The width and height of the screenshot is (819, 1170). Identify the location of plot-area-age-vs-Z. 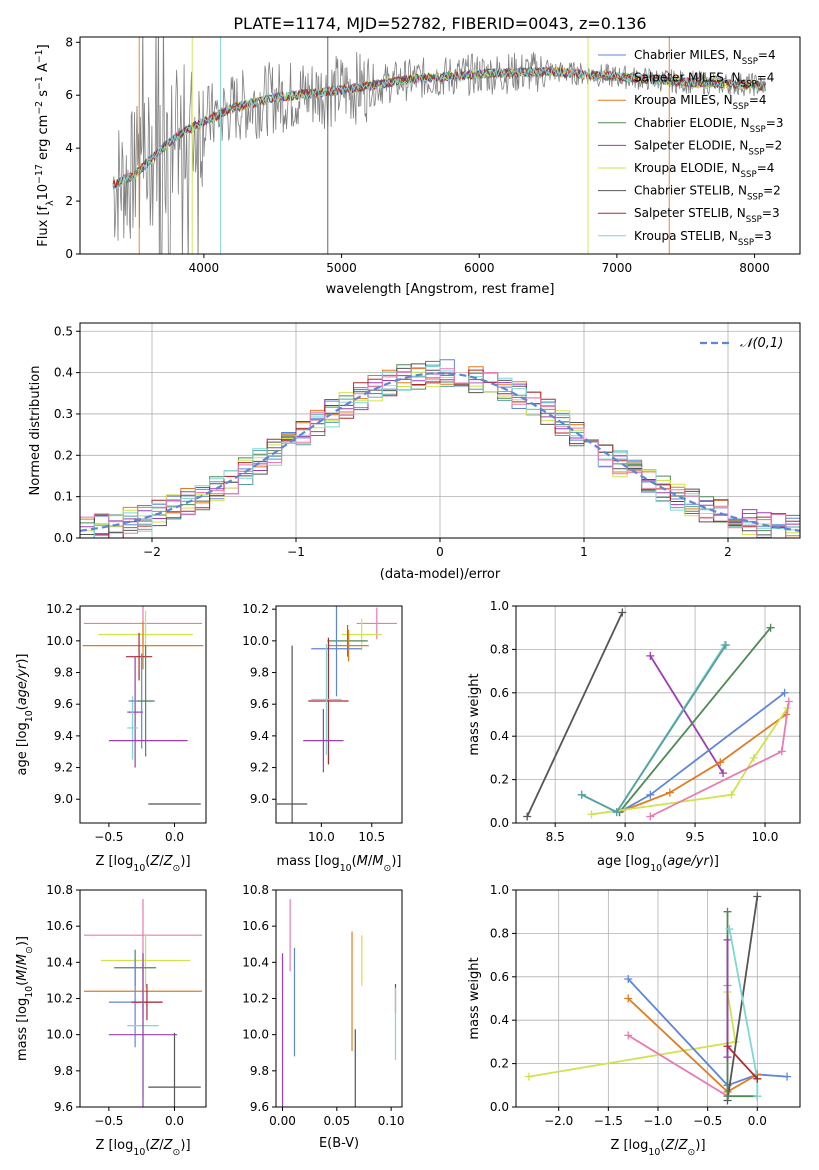
(143, 705).